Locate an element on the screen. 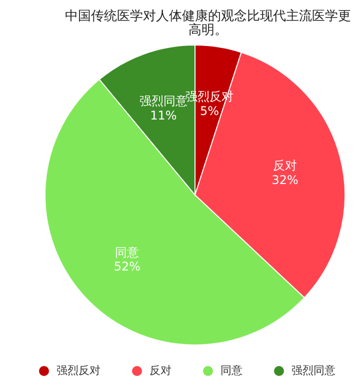  legend-label: 强烈同意 is located at coordinates (314, 370).